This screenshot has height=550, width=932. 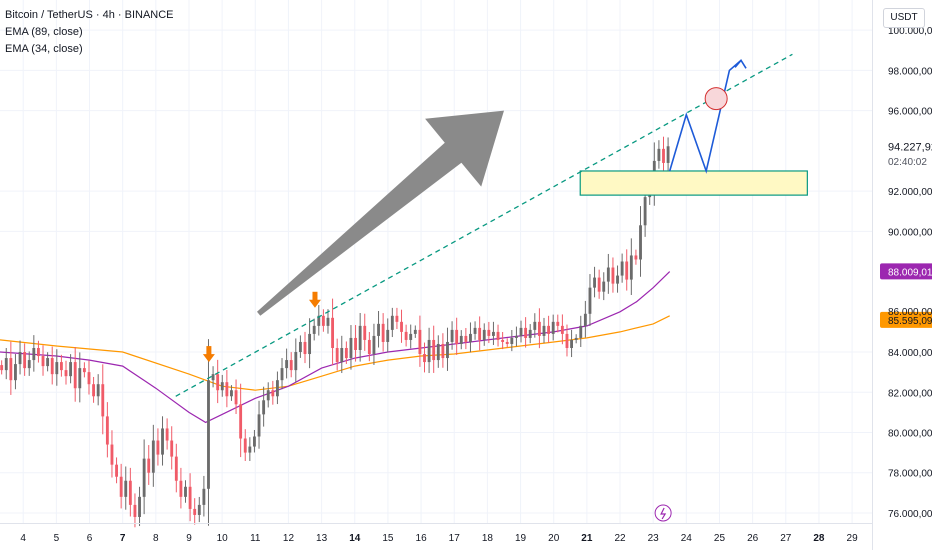 I want to click on y-tick-label: 96.000,00, so click(x=910, y=112).